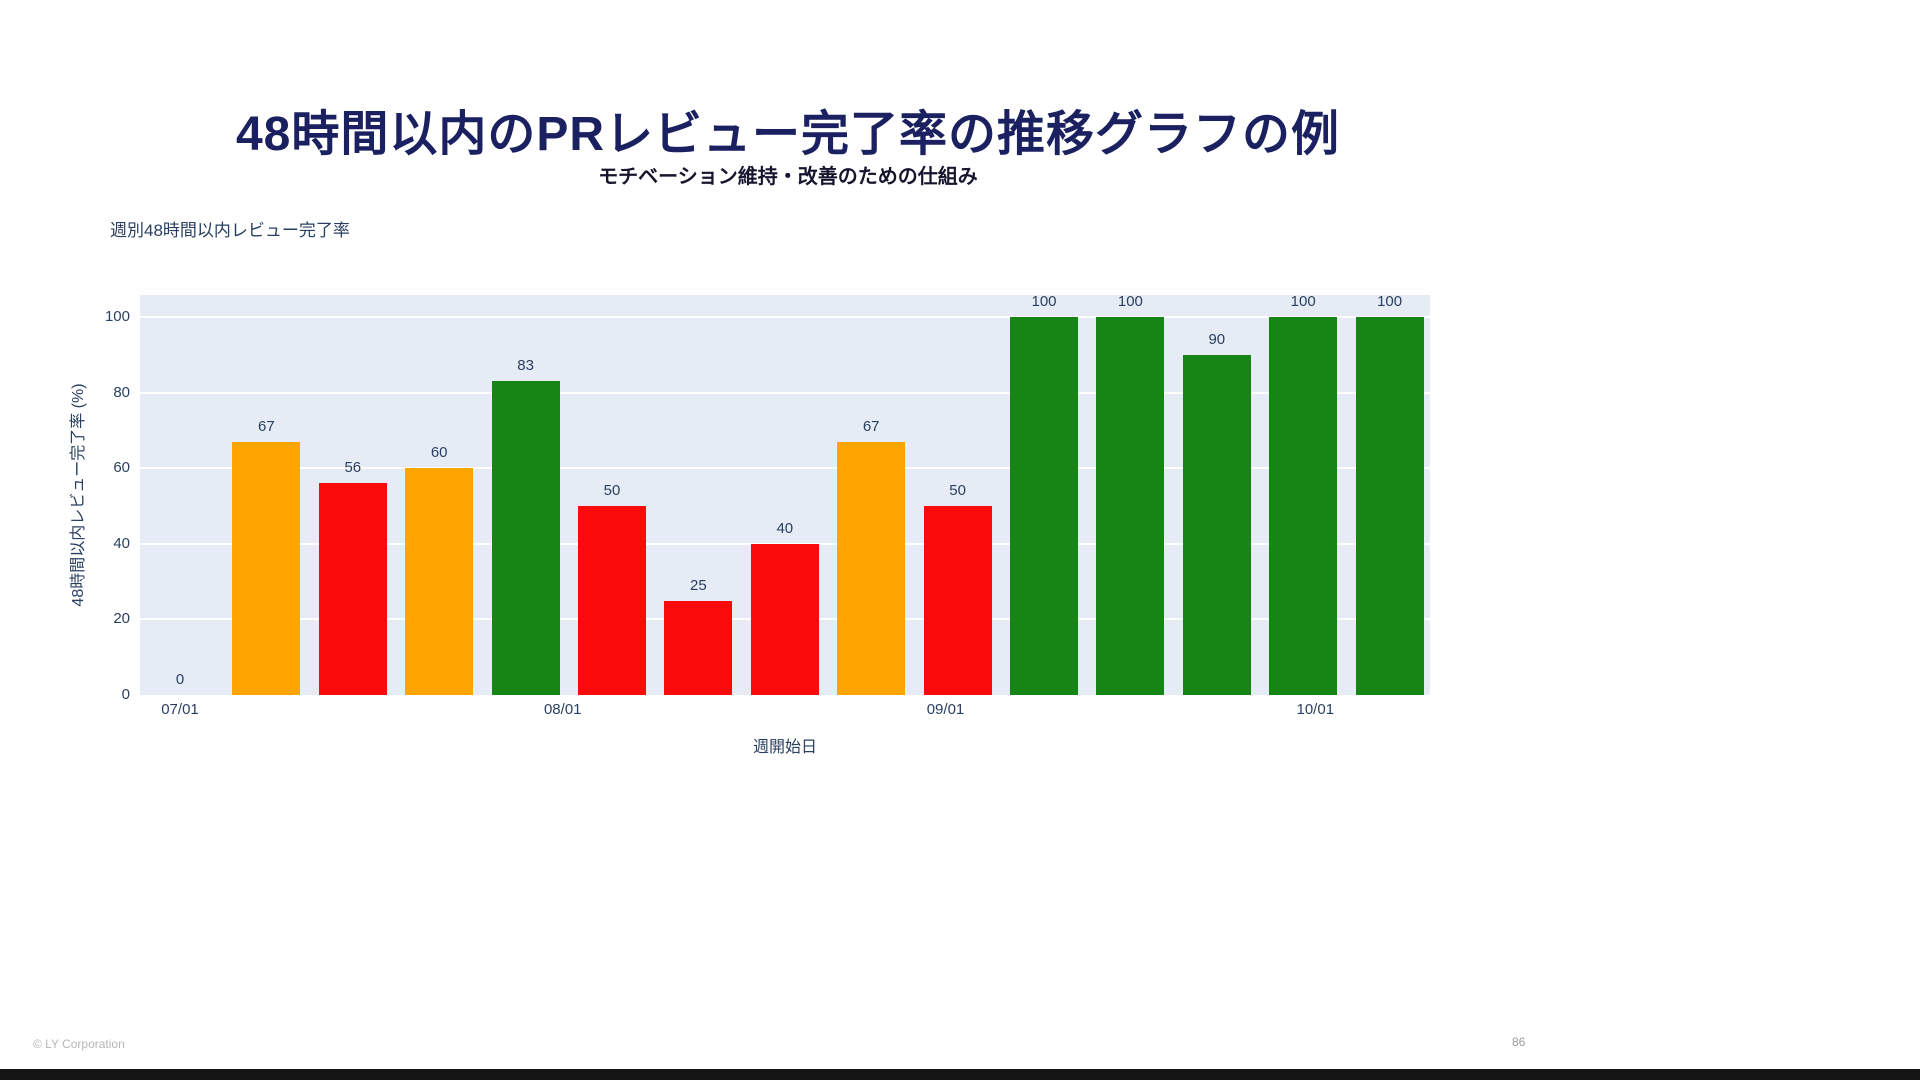  What do you see at coordinates (180, 709) in the screenshot?
I see `x-tick-label: 07/01` at bounding box center [180, 709].